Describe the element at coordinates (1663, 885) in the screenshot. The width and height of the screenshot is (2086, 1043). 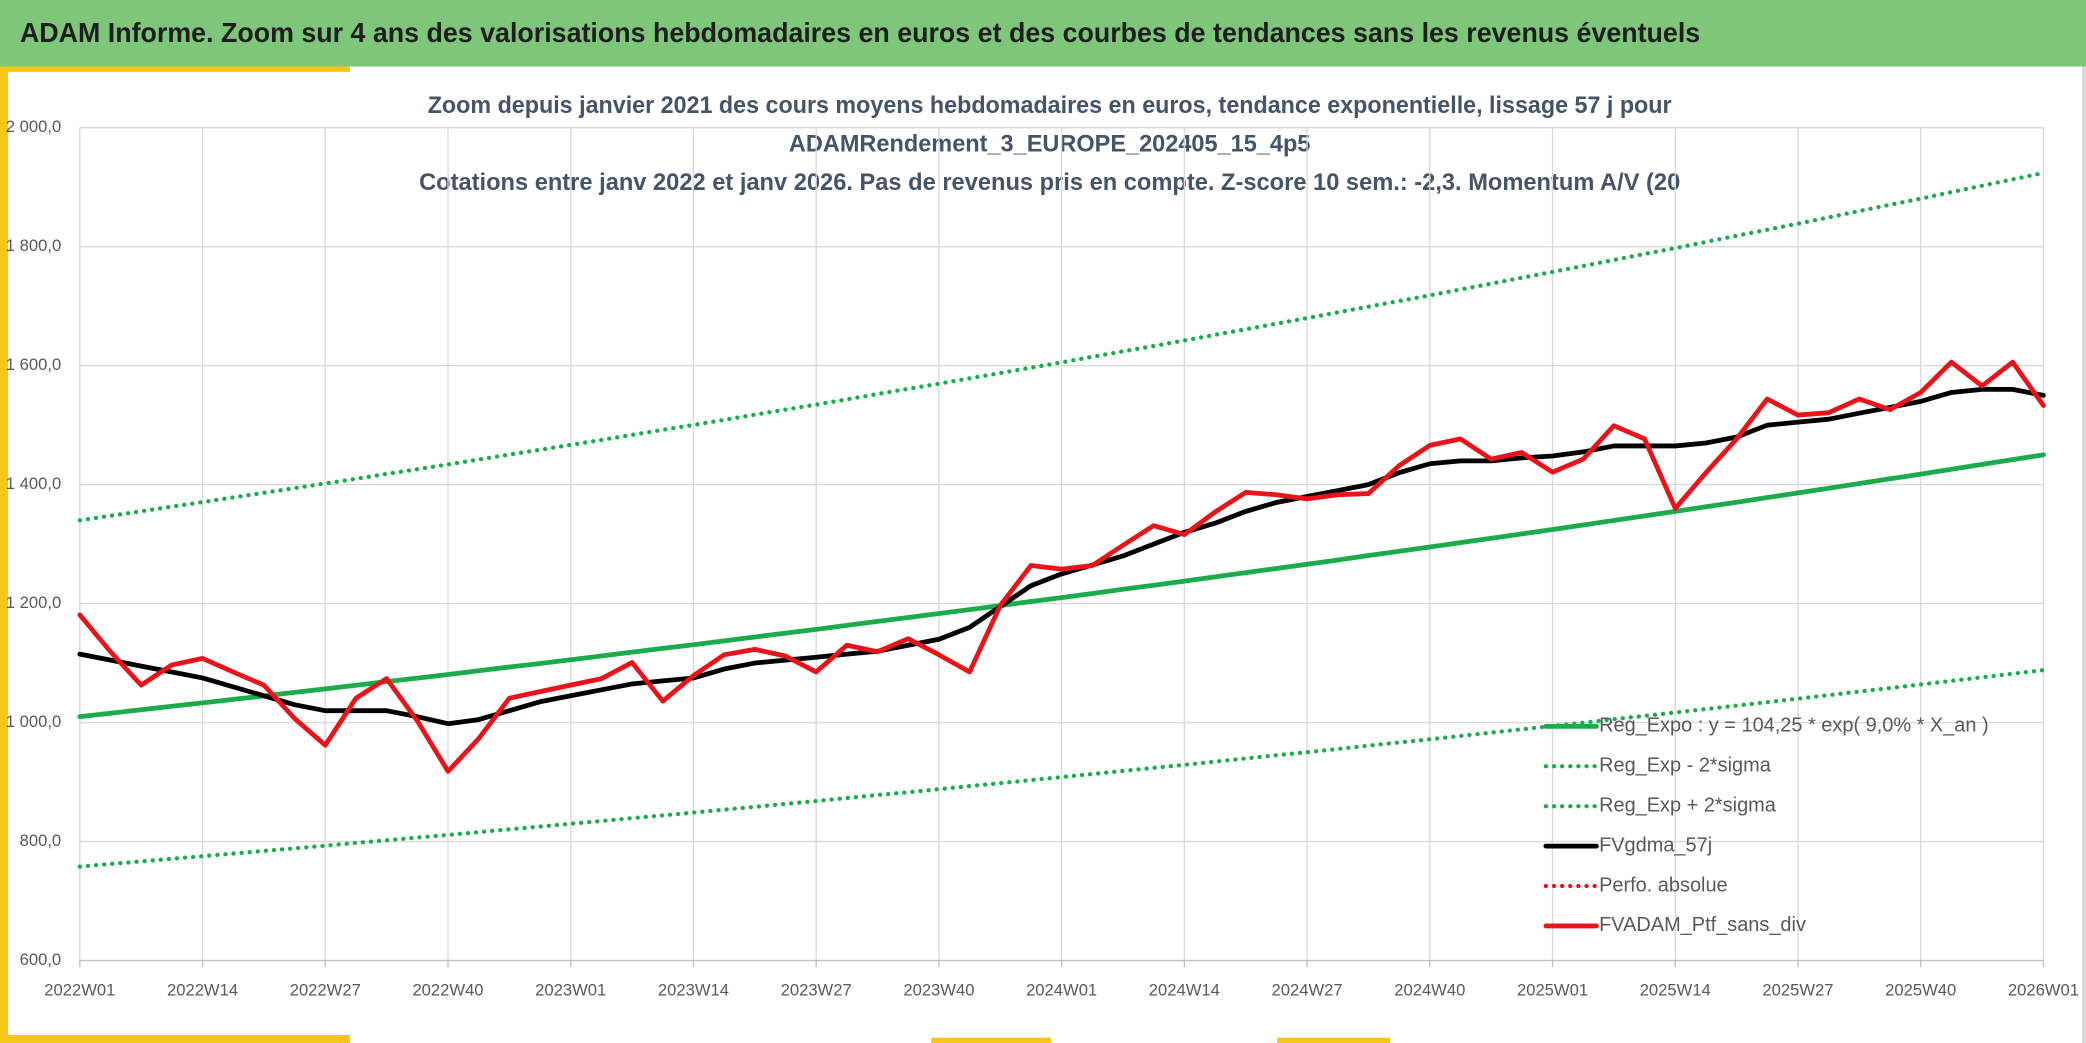
I see `legend-label: Perfo. absolue` at that location.